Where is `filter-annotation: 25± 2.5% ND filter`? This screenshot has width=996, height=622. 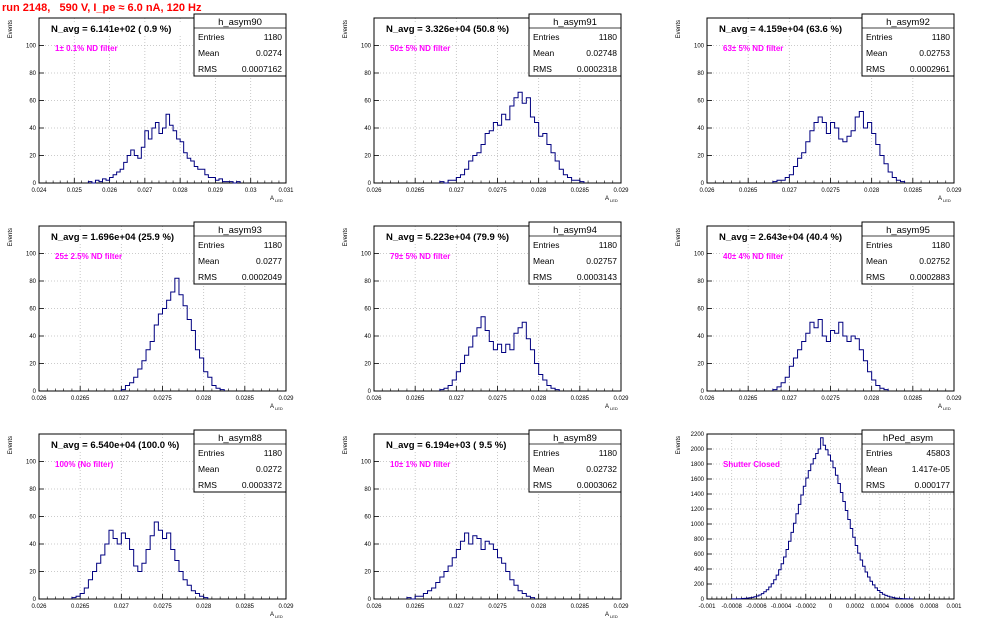
filter-annotation: 25± 2.5% ND filter is located at coordinates (88, 256).